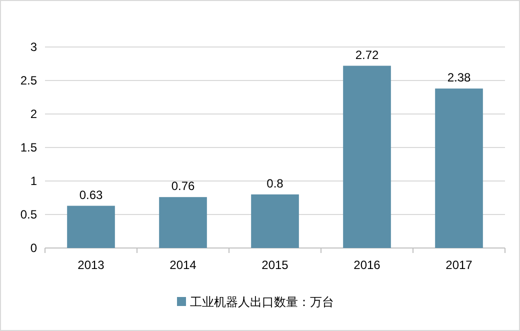 This screenshot has height=331, width=520. Describe the element at coordinates (34, 248) in the screenshot. I see `y-tick-label: 0` at that location.